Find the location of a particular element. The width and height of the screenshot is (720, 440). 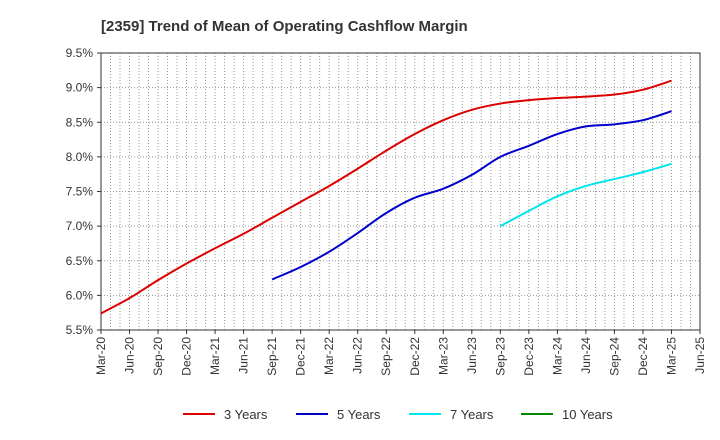

x-tick-label: Mar-21 is located at coordinates (215, 356).